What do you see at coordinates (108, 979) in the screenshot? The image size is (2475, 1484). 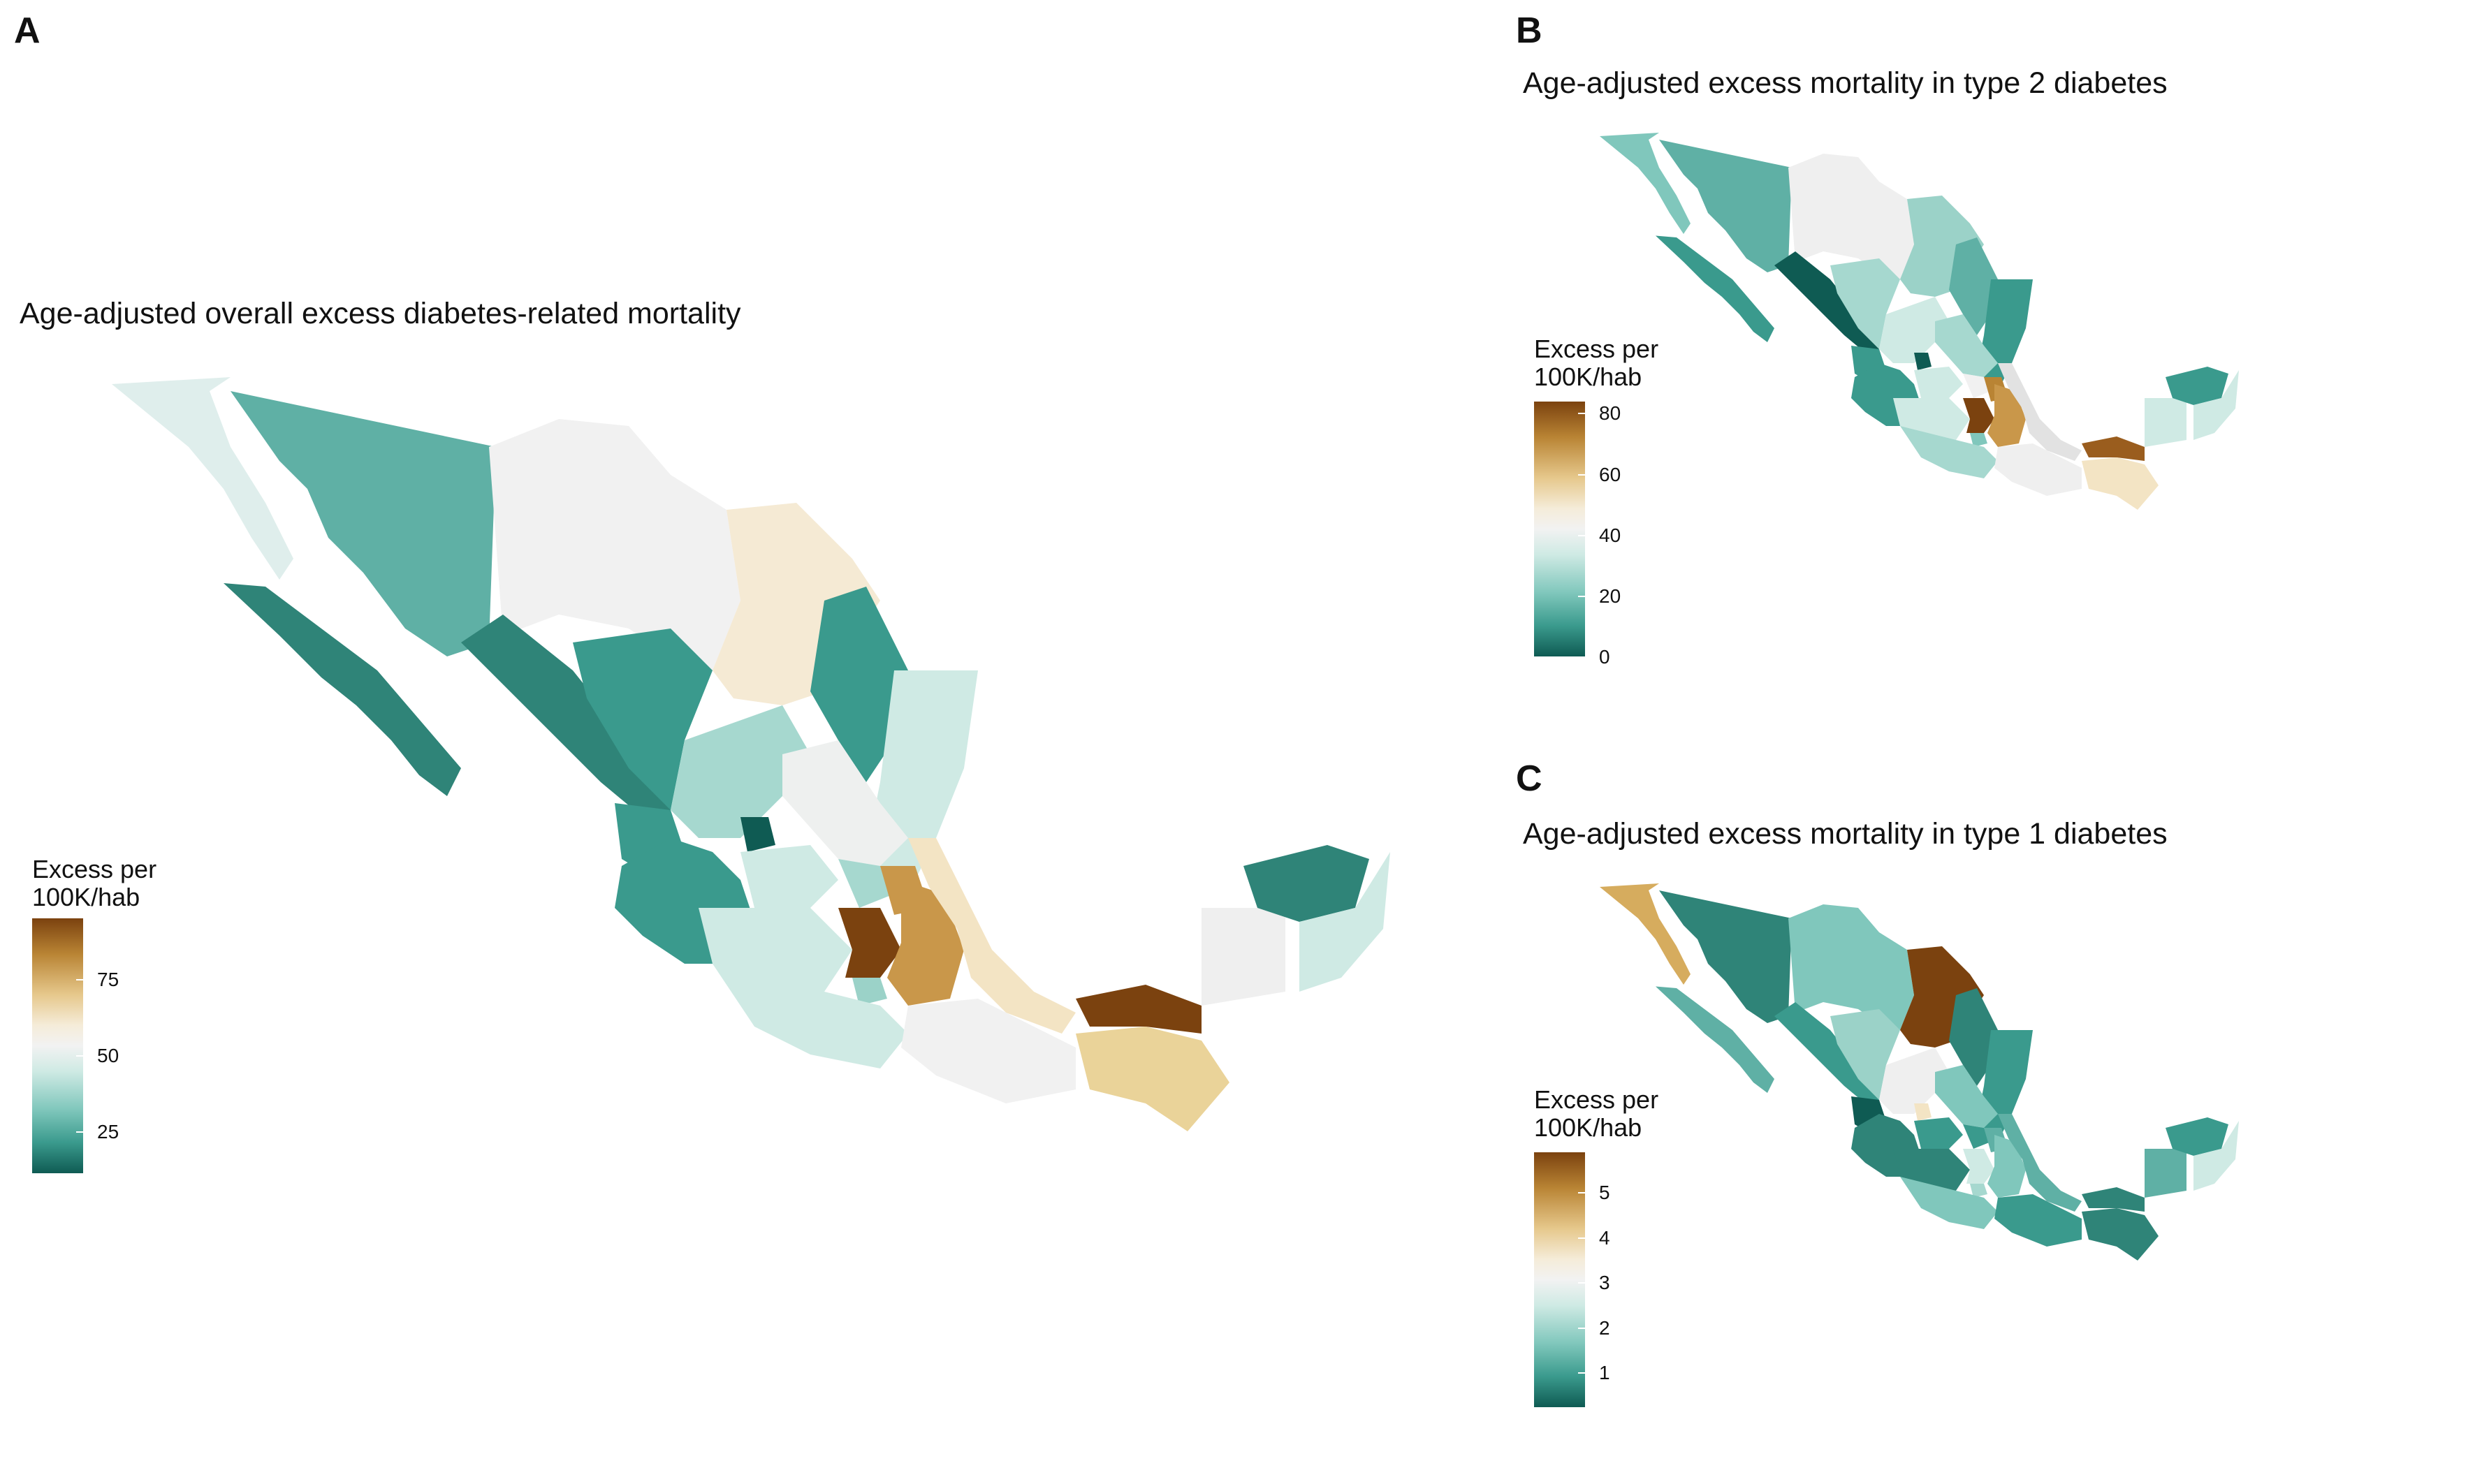 I see `panel-a-legend-tick-75: 75` at bounding box center [108, 979].